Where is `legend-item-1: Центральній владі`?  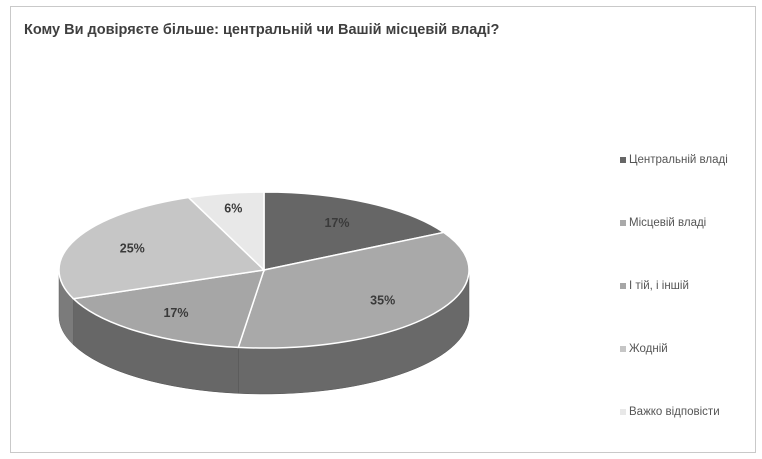
legend-item-1: Центральній владі is located at coordinates (674, 160).